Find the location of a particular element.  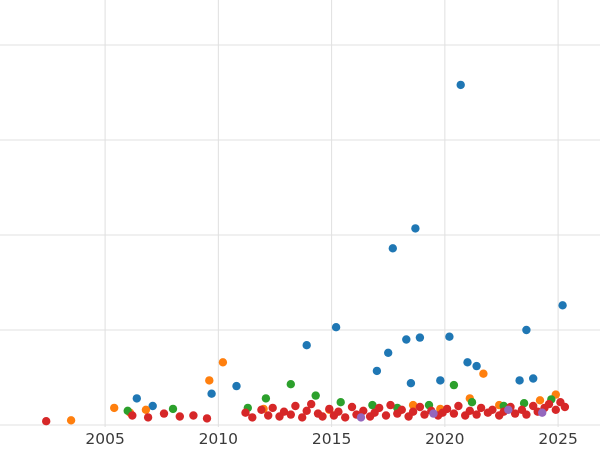

x-tick-label: 2025 is located at coordinates (557, 439).